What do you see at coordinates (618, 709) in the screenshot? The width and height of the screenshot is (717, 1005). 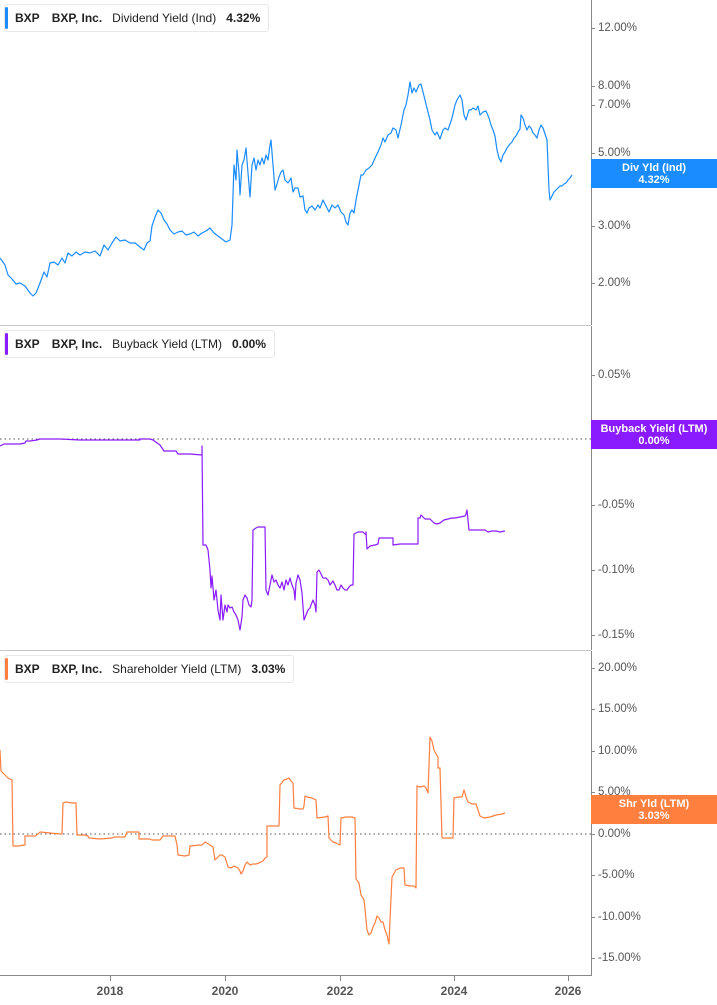 I see `y-tick-label: 15.00%` at bounding box center [618, 709].